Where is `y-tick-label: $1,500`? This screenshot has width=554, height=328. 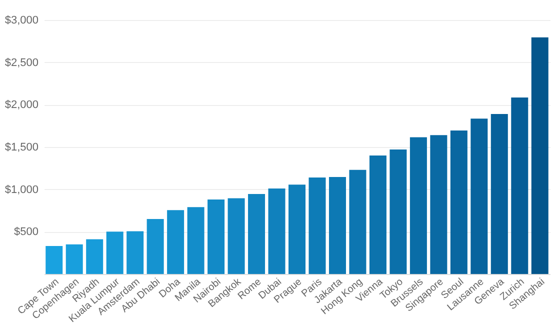
y-tick-label: $1,500 is located at coordinates (21, 148).